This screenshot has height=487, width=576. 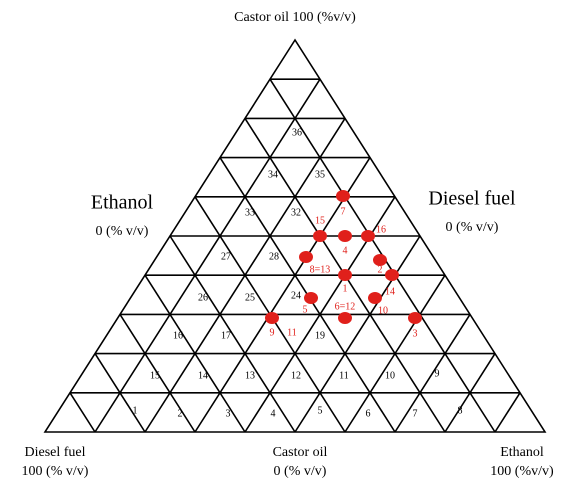 What do you see at coordinates (344, 375) in the screenshot?
I see `region-label: 11` at bounding box center [344, 375].